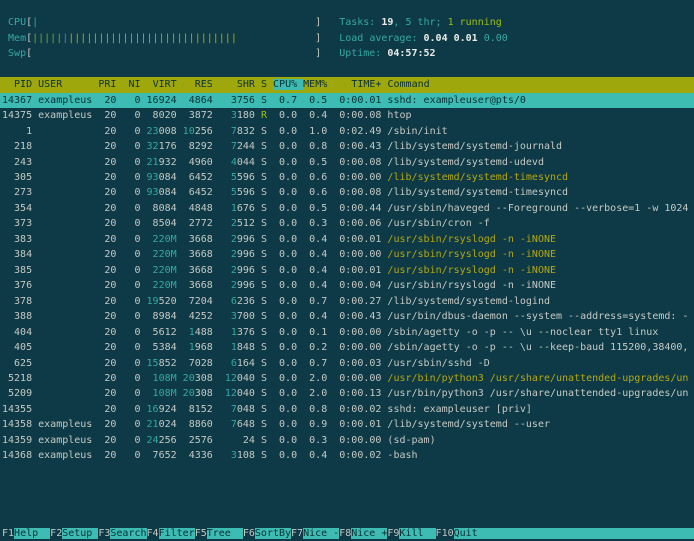  What do you see at coordinates (357, 85) in the screenshot?
I see `column-header-time: TIME+` at bounding box center [357, 85].